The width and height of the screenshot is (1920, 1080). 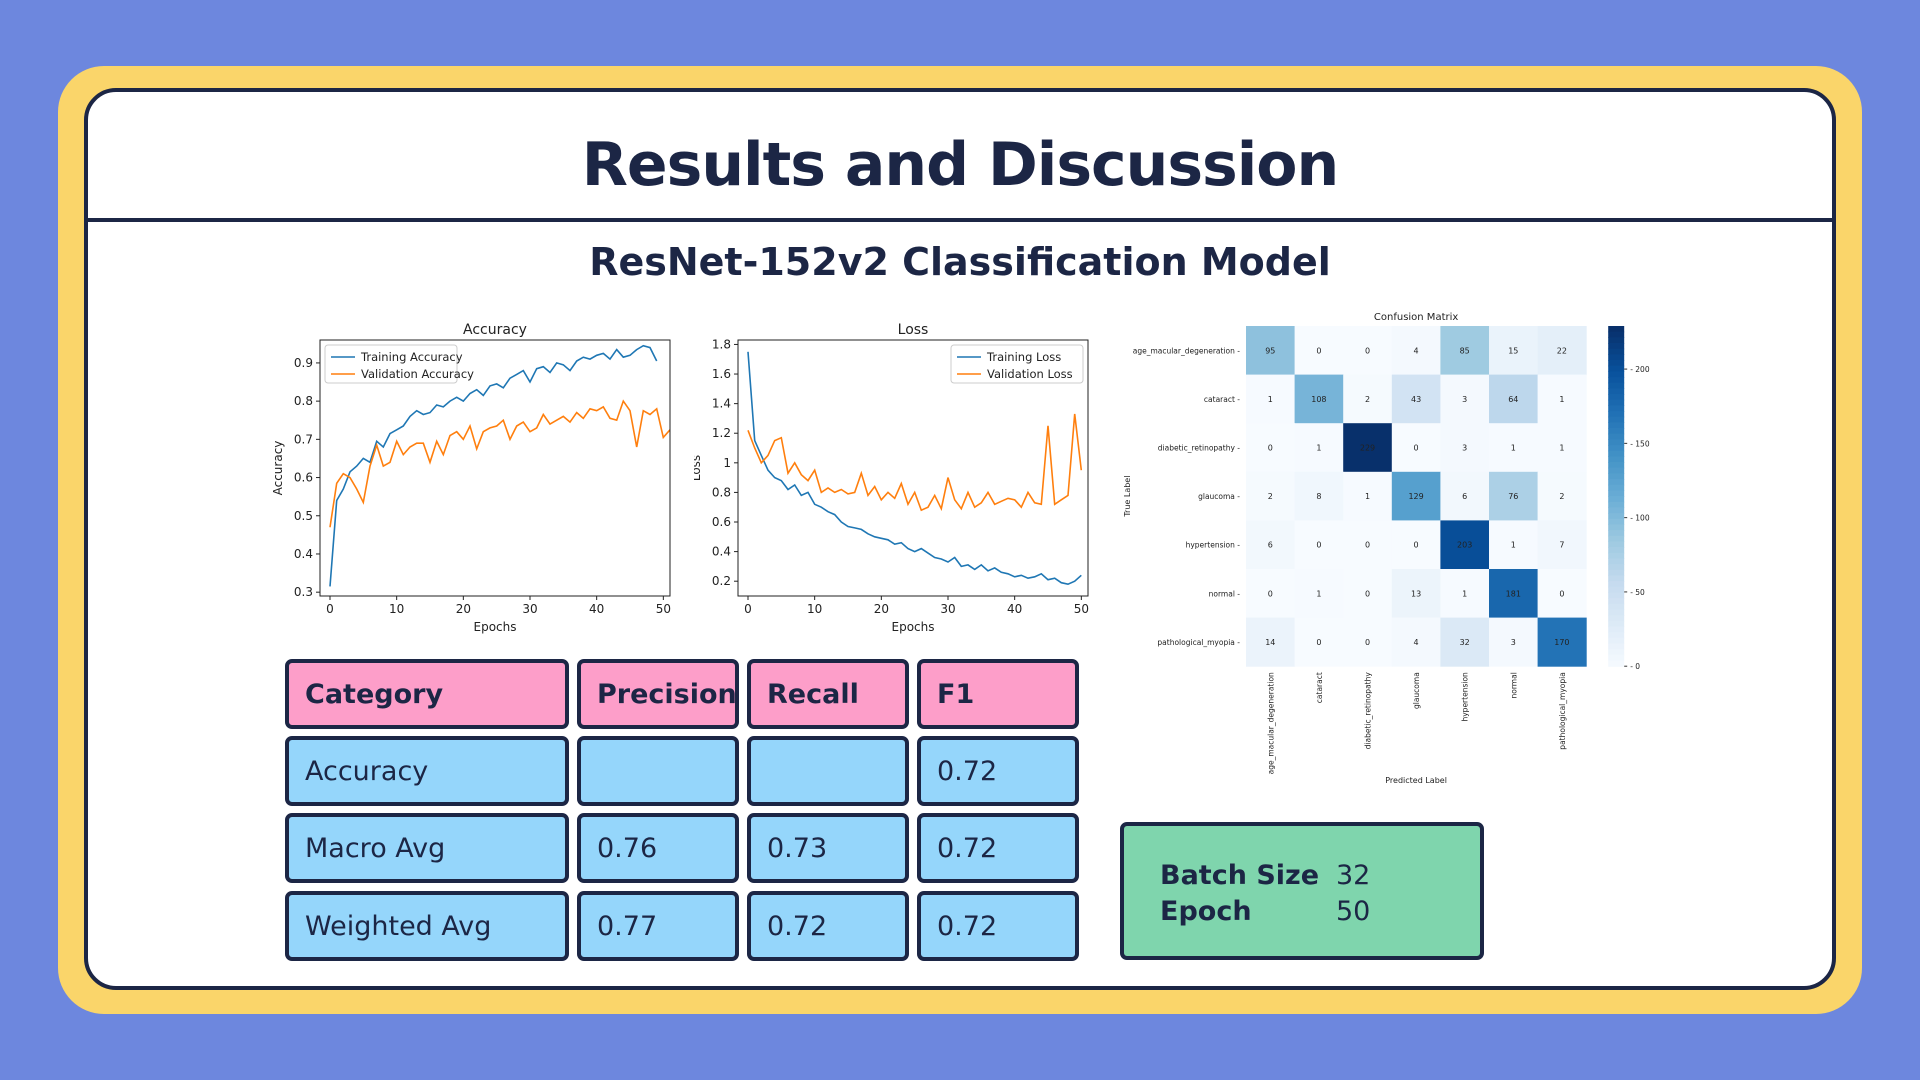 What do you see at coordinates (463, 609) in the screenshot?
I see `x-tick-label: 20` at bounding box center [463, 609].